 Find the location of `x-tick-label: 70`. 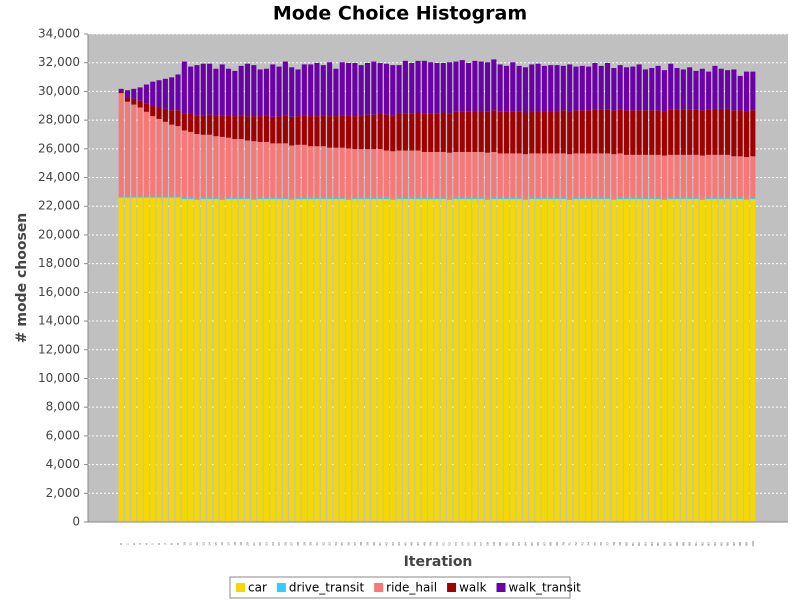

x-tick-label: 70 is located at coordinates (563, 544).